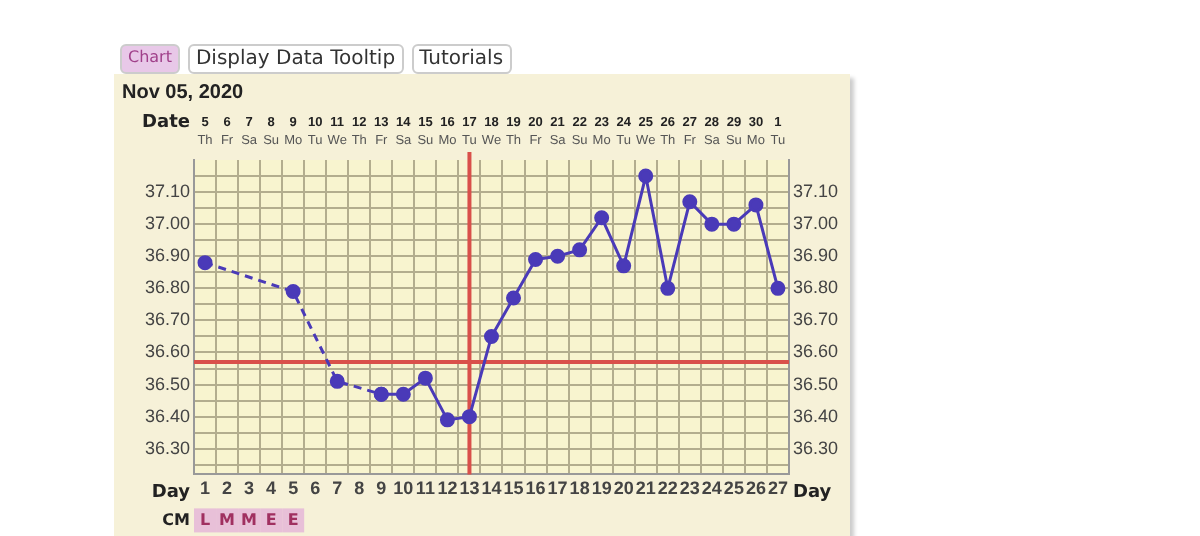  I want to click on tab-button: Tutorials, so click(461, 59).